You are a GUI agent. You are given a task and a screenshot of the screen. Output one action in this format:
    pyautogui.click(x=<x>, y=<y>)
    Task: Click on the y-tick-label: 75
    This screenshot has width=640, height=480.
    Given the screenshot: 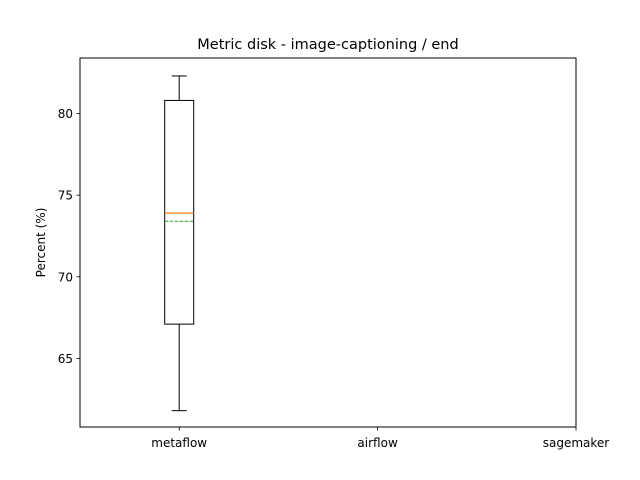 What is the action you would take?
    pyautogui.click(x=65, y=196)
    